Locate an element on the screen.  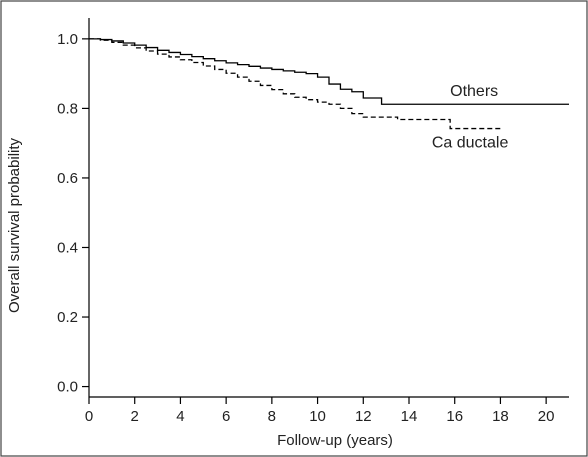
x-tick-label: 12 is located at coordinates (363, 416).